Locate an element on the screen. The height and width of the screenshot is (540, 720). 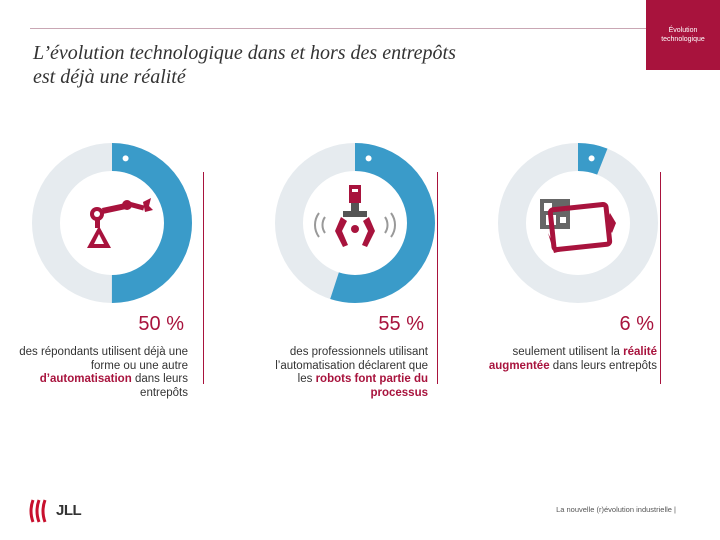
stat-text-highlight: d’automatisation is located at coordinates (85, 379).